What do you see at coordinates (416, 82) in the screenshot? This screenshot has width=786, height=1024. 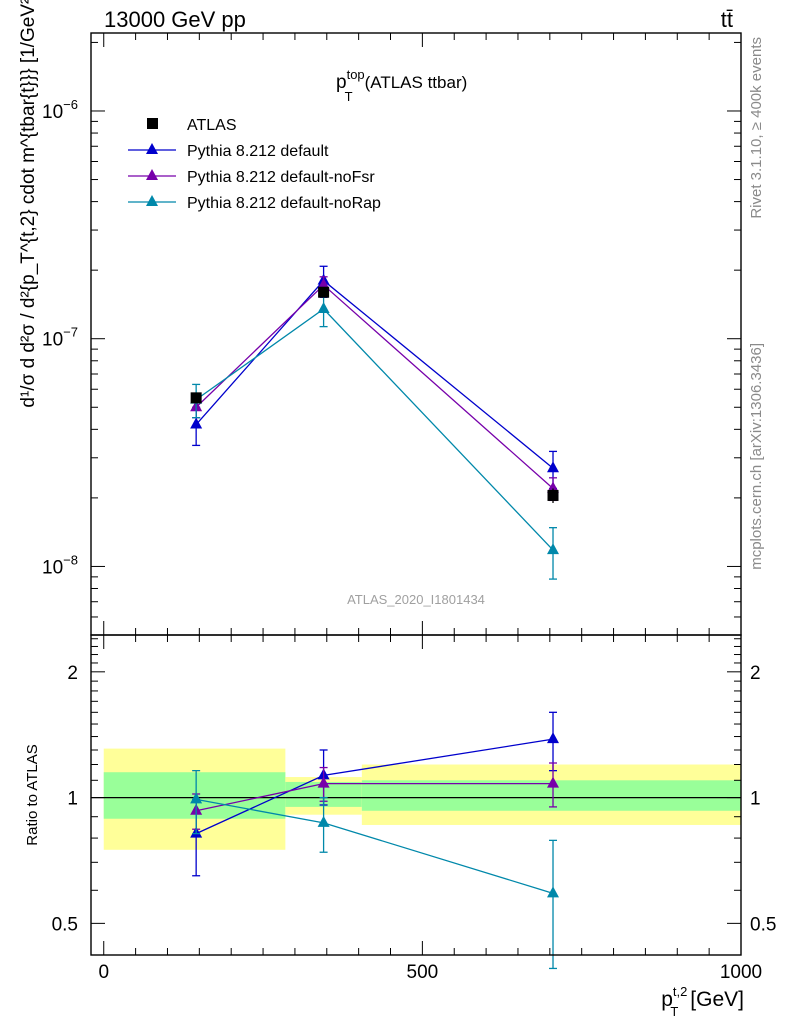 I see `plot-title-suffix: (ATLAS ttbar)` at bounding box center [416, 82].